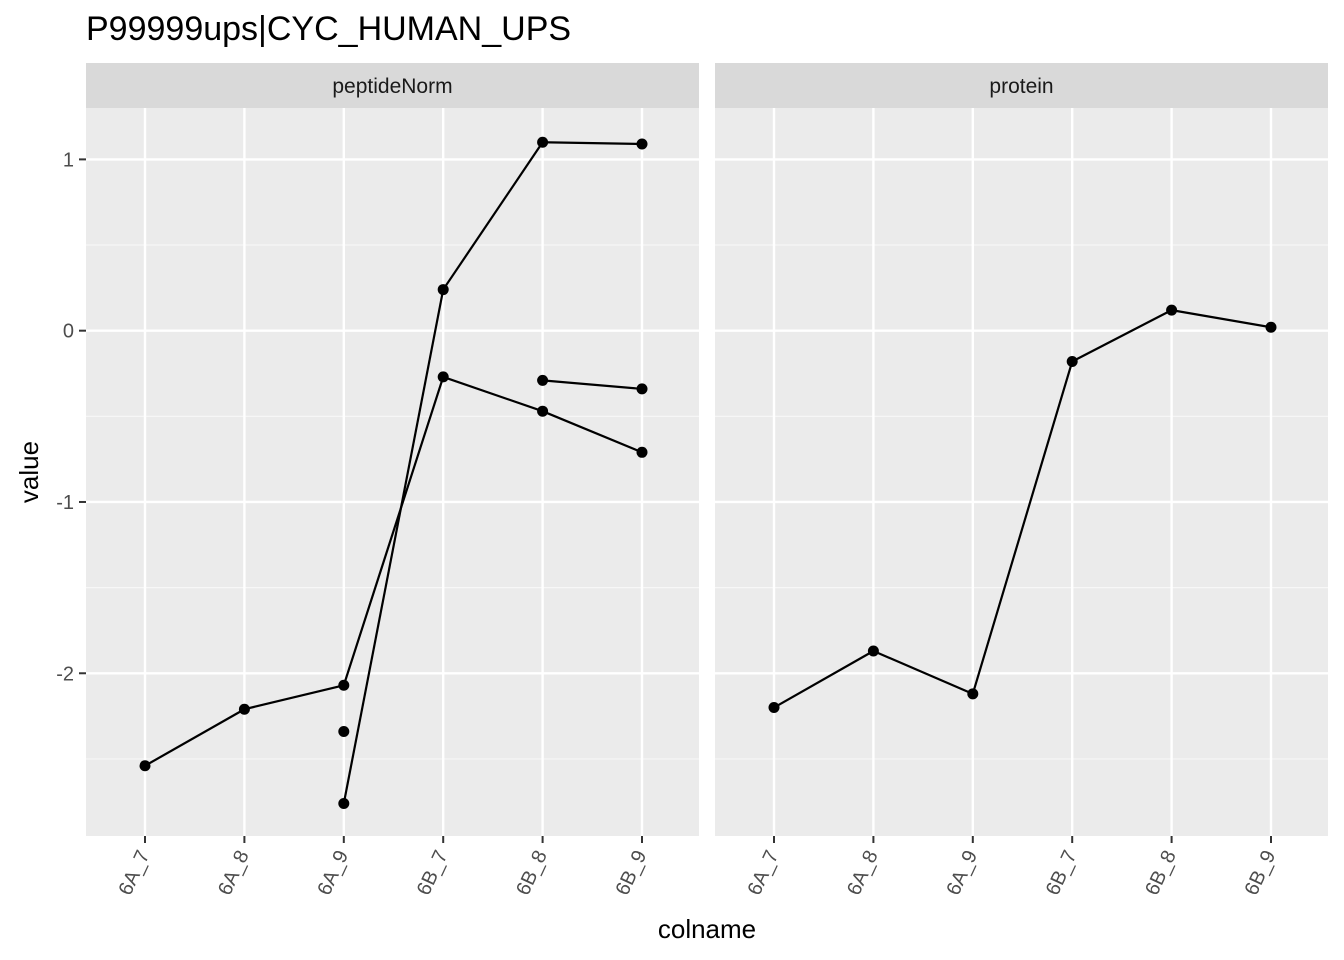 The width and height of the screenshot is (1344, 960). Describe the element at coordinates (328, 29) in the screenshot. I see `chart-title: P99999ups|CYC_HUMAN_UPS` at that location.